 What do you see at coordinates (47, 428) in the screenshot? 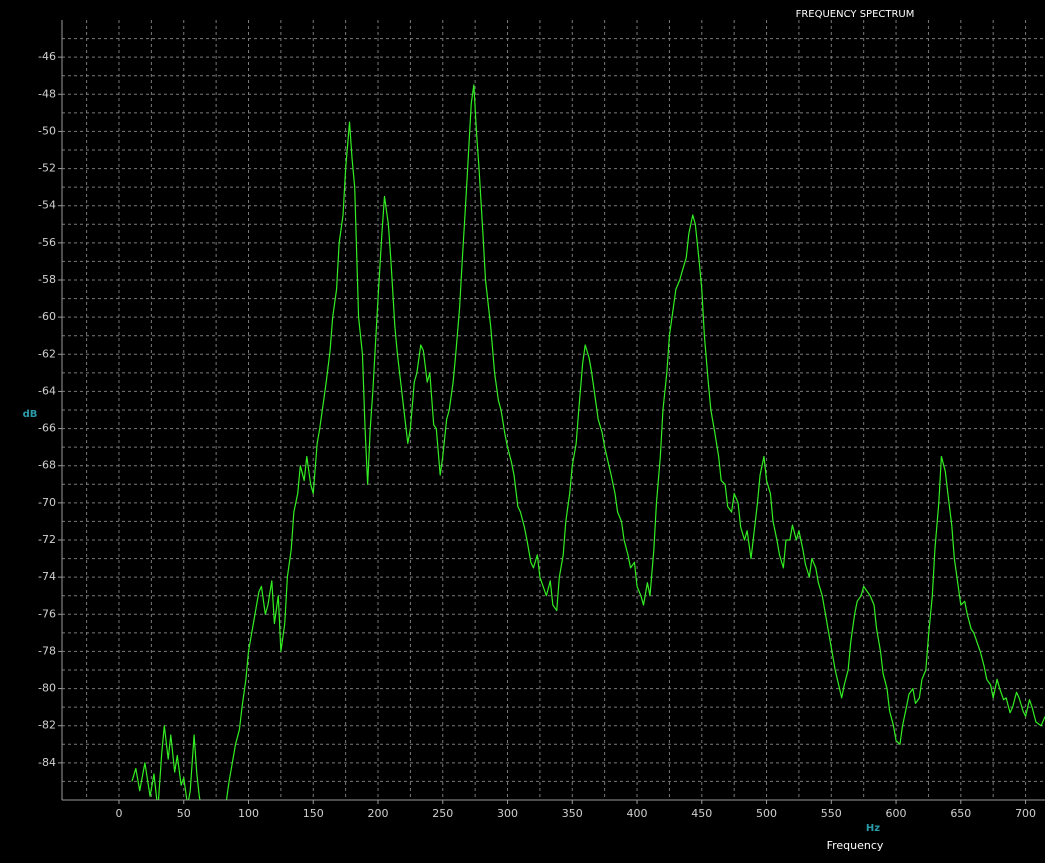
I see `y-tick-label: -66` at bounding box center [47, 428].